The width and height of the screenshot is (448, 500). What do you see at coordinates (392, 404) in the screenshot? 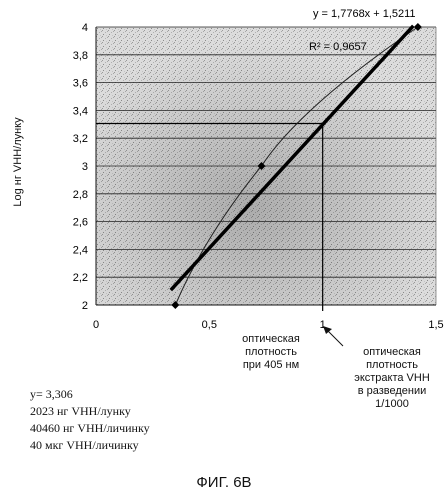
I see `annotation-line: 1/1000` at bounding box center [392, 404].